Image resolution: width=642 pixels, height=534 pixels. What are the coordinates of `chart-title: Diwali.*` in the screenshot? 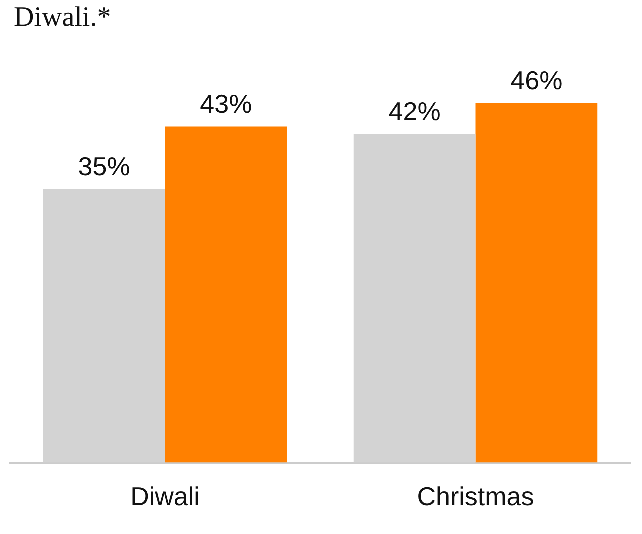 It's located at (63, 18).